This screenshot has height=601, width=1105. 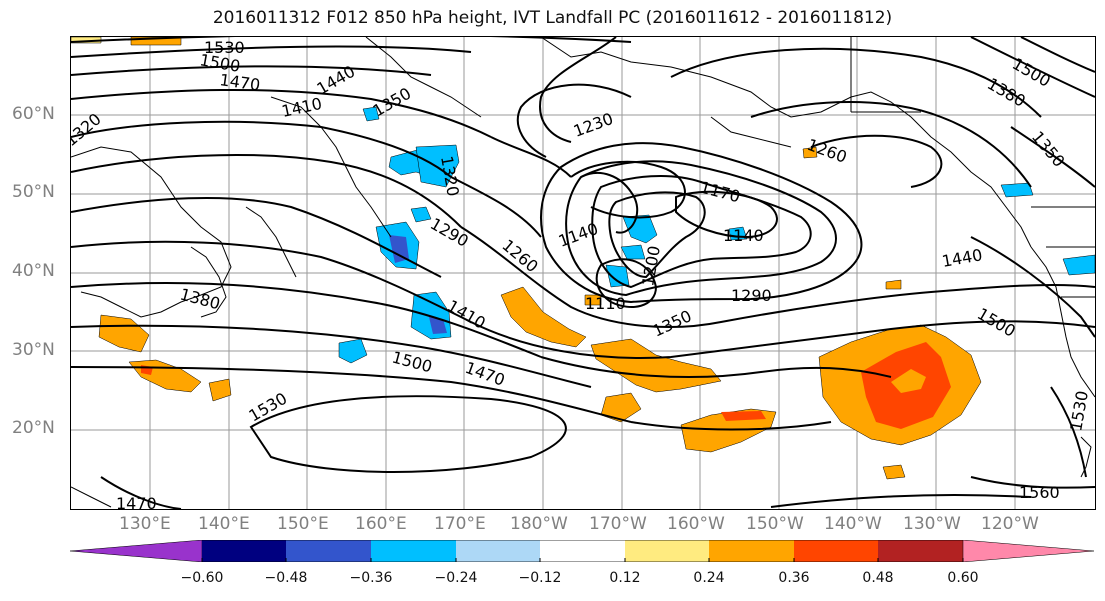 I want to click on contour-label: 1380, so click(x=1006, y=92).